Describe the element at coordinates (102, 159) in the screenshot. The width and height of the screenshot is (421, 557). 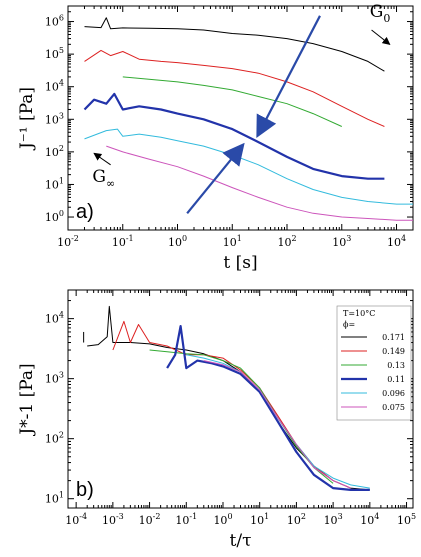
I see `g-infinity-pointer-arrow` at that location.